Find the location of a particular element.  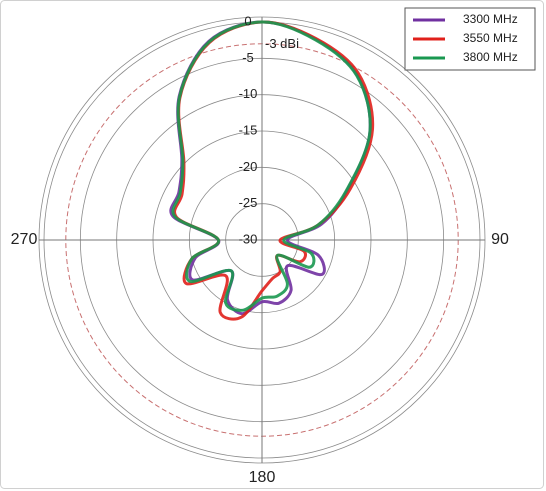

r-tick-label: -5 is located at coordinates (248, 57).